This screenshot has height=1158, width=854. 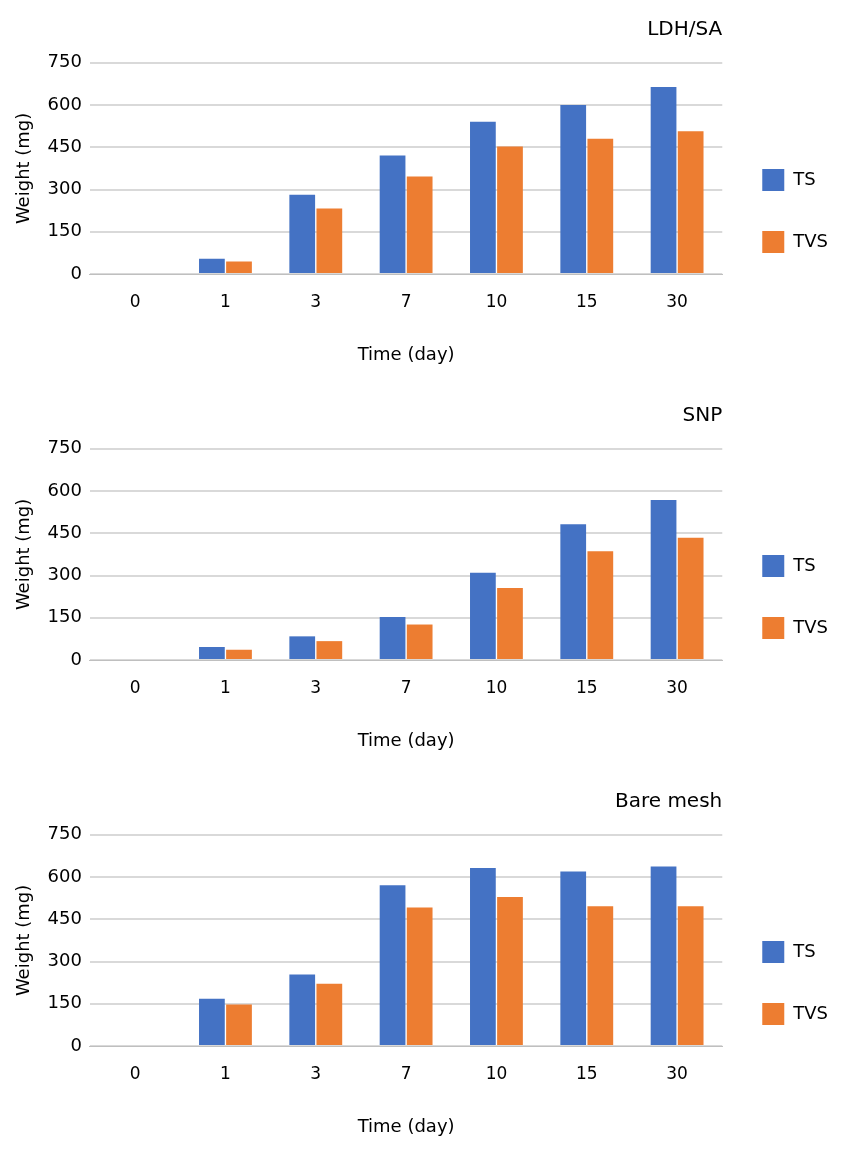 What do you see at coordinates (702, 414) in the screenshot?
I see `chart-title: SNP` at bounding box center [702, 414].